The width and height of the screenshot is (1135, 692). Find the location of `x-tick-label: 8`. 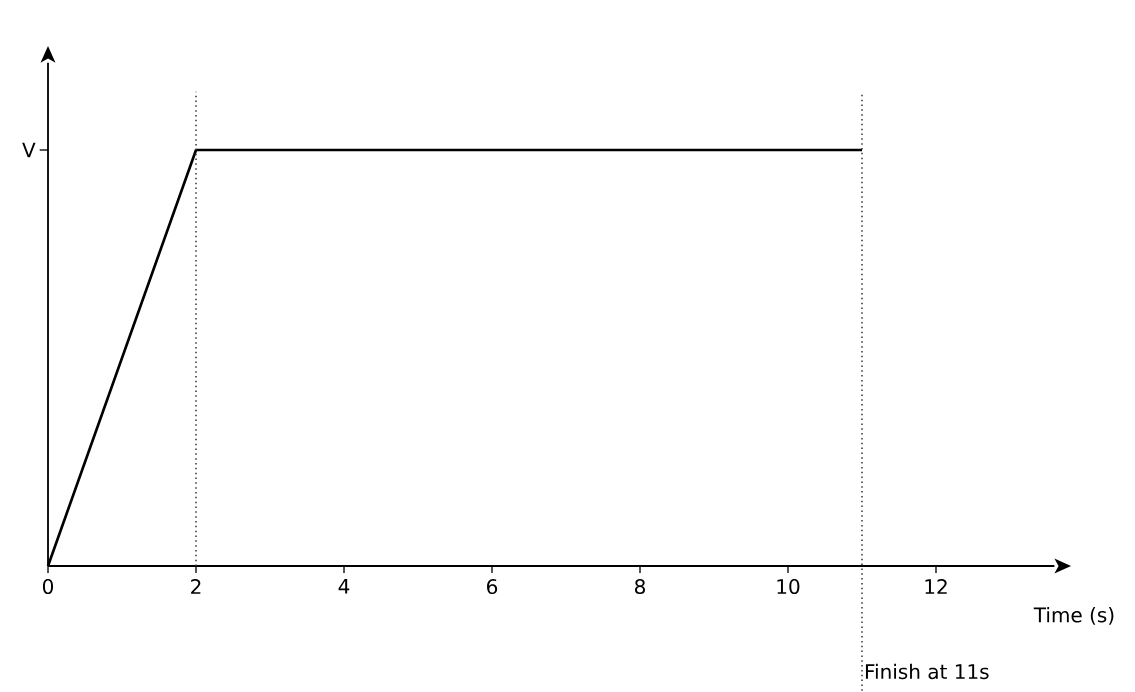

x-tick-label: 8 is located at coordinates (640, 586).